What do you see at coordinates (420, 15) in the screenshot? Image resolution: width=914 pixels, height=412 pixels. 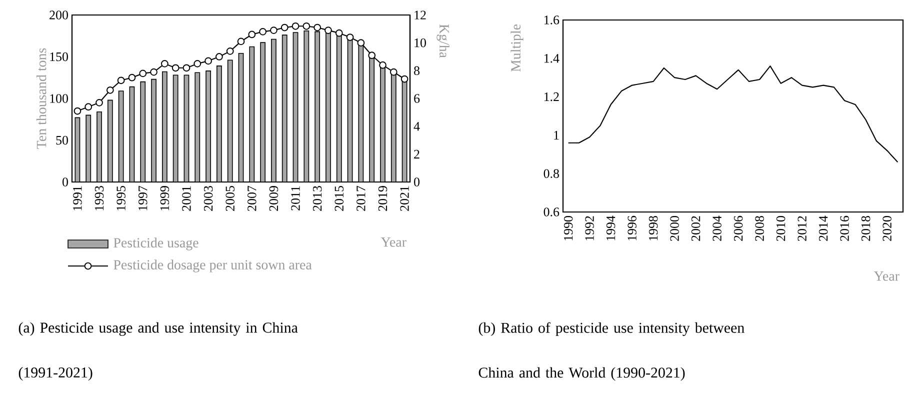 I see `y2-tick-label: 12` at bounding box center [420, 15].